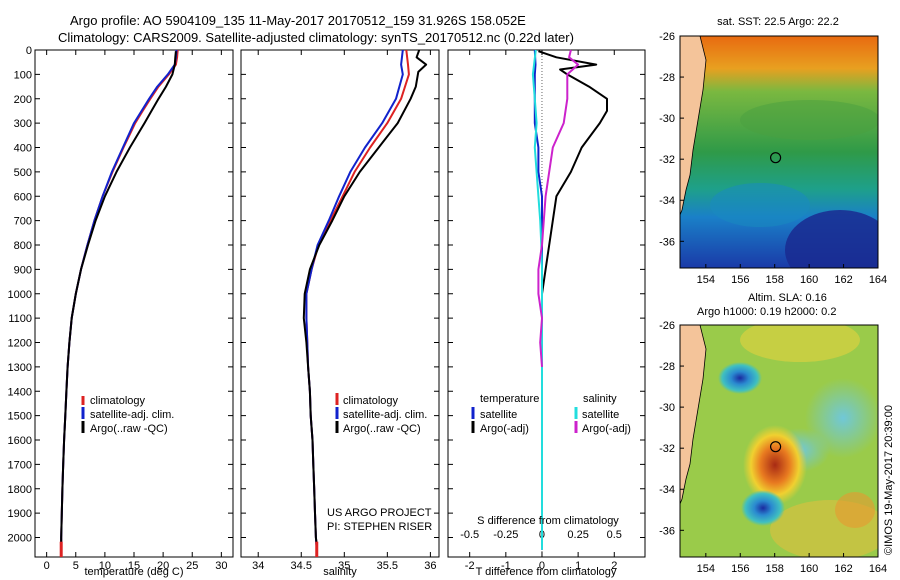  I want to click on series-line-s-satellite, so click(537, 299).